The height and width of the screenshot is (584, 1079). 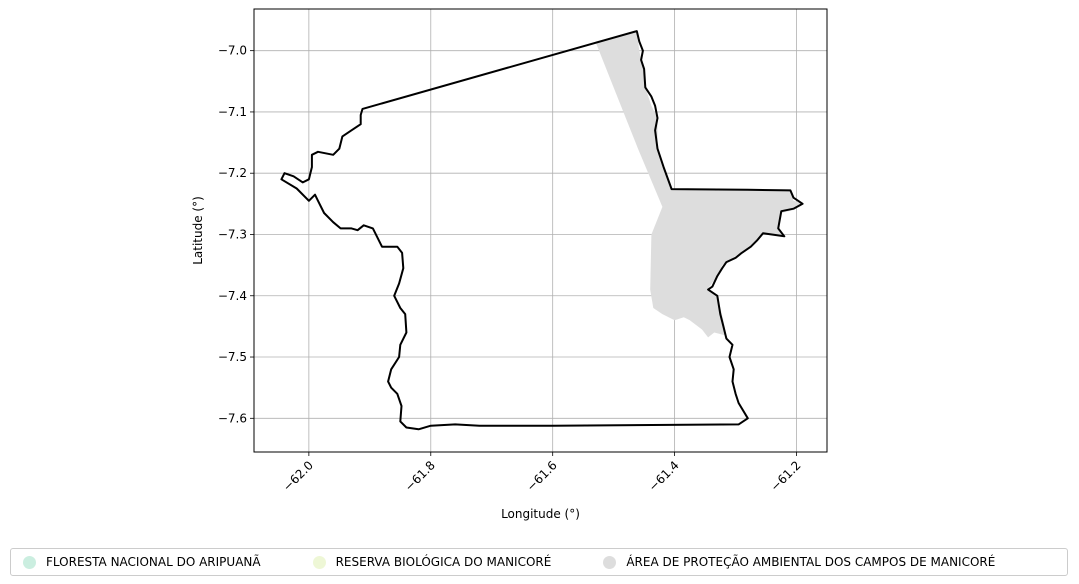 I want to click on apa-area-shape, so click(x=699, y=184).